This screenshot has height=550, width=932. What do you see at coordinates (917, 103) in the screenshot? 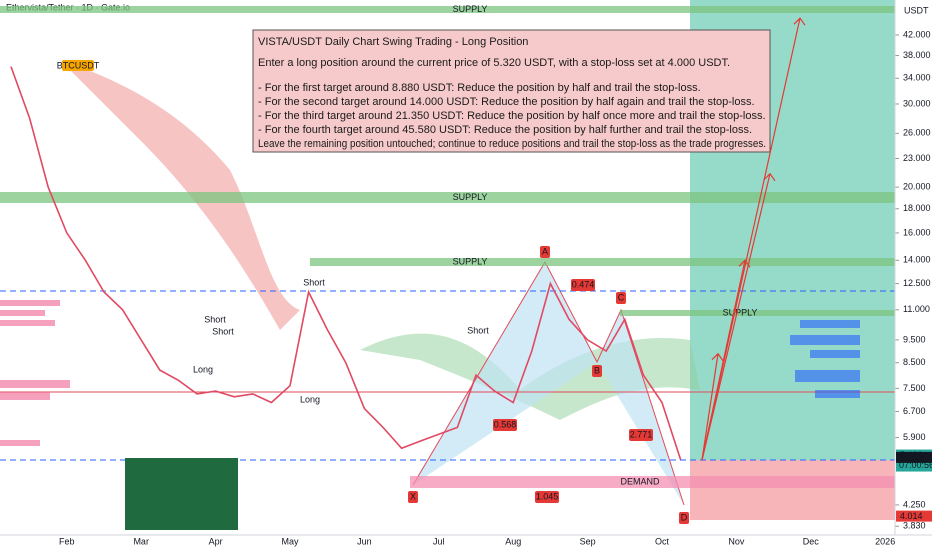
I see `y-tick-label: 30.000` at bounding box center [917, 103].